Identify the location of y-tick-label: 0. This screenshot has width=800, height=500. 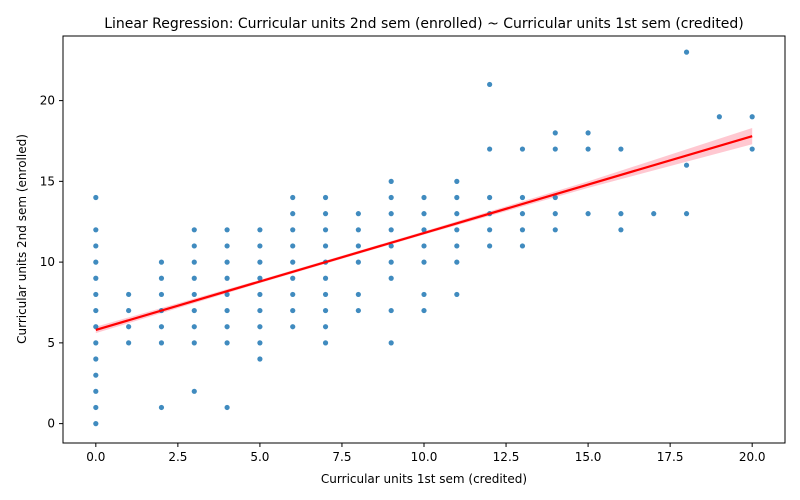
(51, 424).